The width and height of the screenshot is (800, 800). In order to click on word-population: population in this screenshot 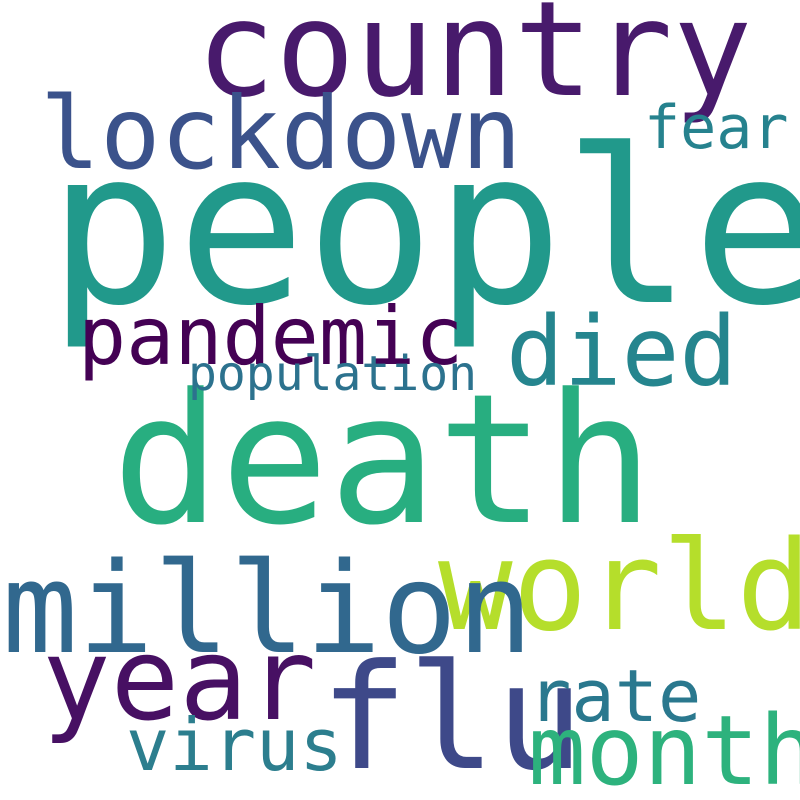, I will do `click(332, 374)`.